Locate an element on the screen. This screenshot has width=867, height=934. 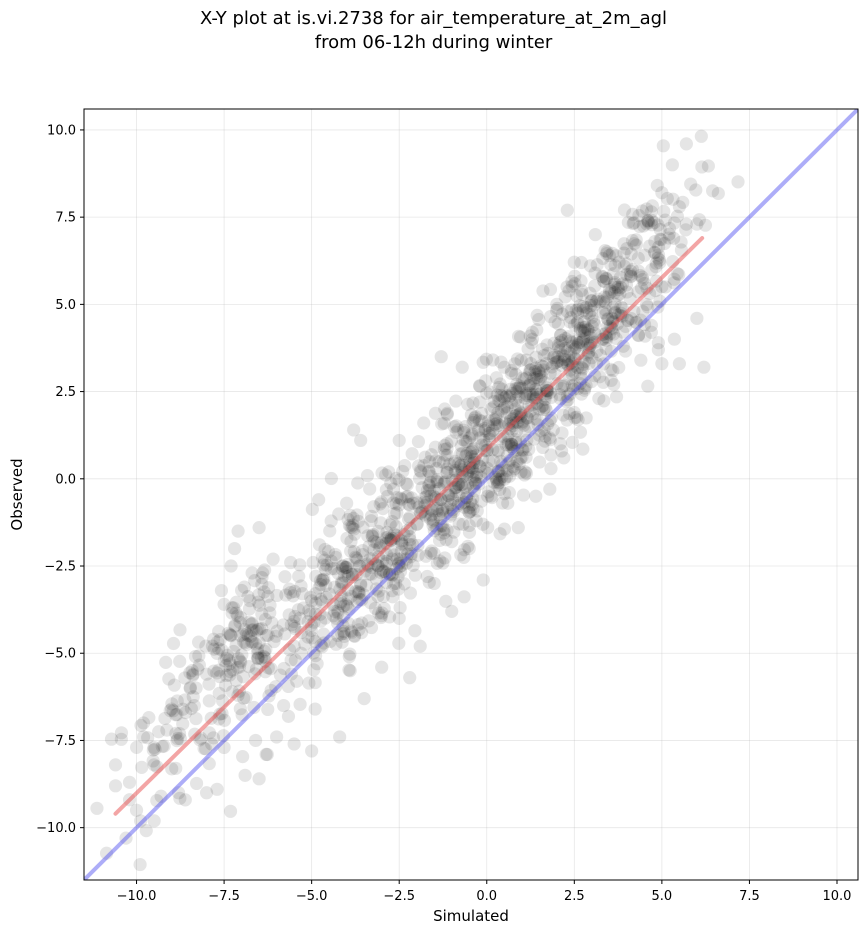
x-axis-label: Simulated is located at coordinates (471, 916).